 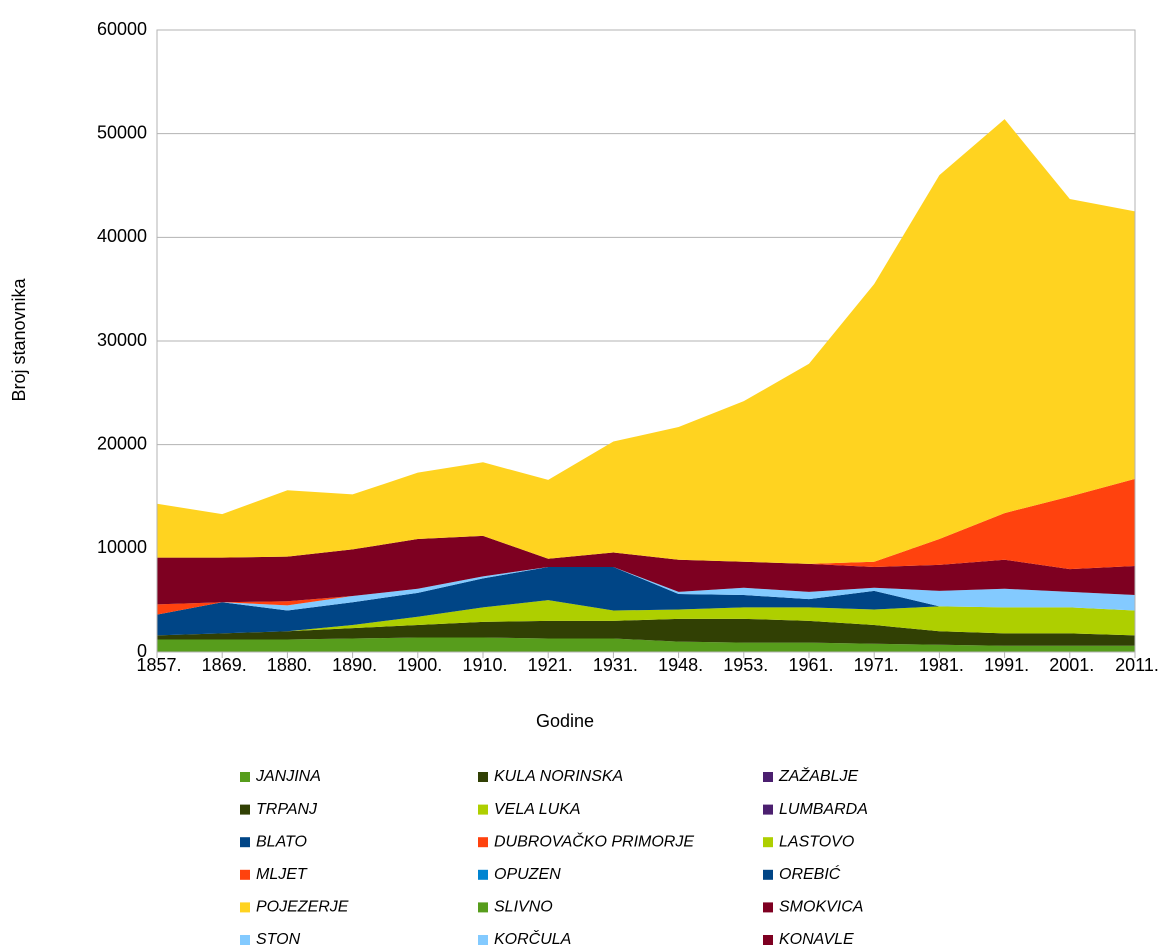 What do you see at coordinates (876, 665) in the screenshot?
I see `x-tick-label: 1971.` at bounding box center [876, 665].